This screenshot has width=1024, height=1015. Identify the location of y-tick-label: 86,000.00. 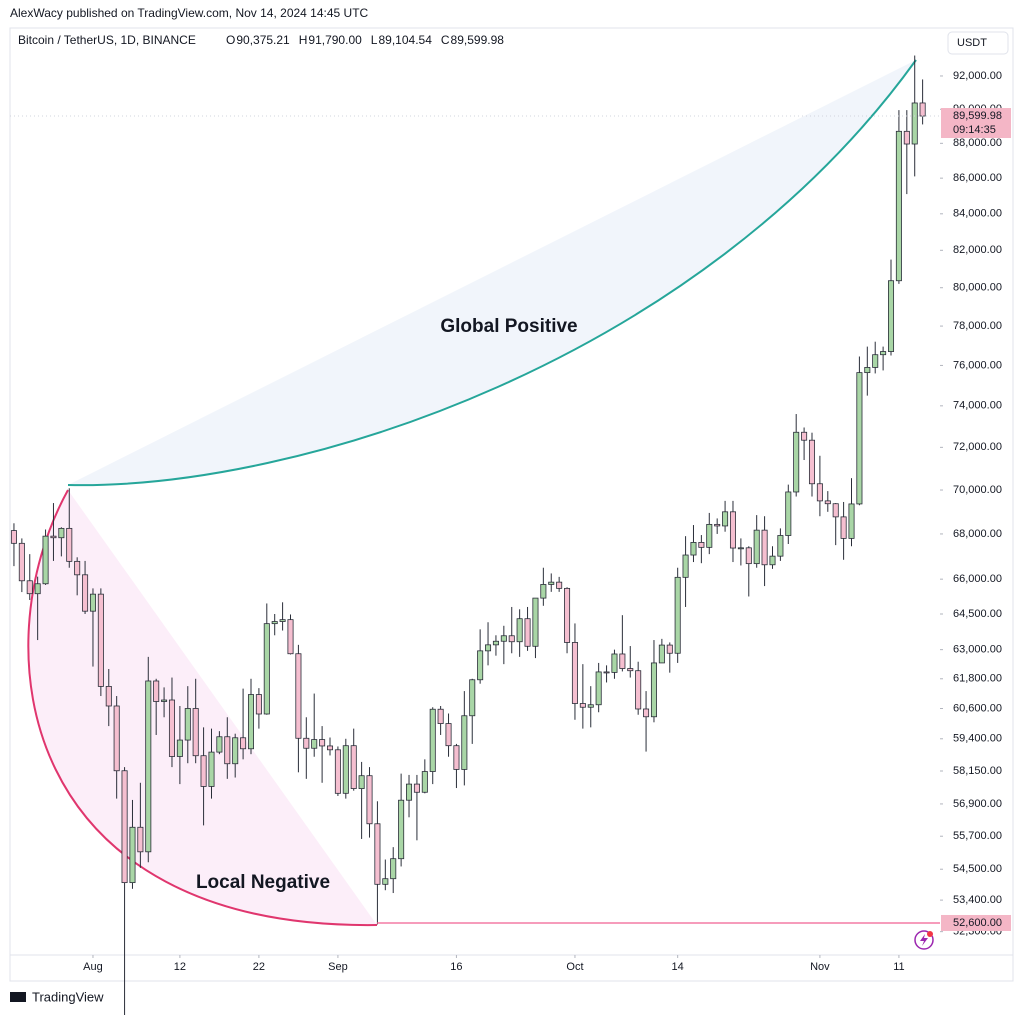
(977, 178).